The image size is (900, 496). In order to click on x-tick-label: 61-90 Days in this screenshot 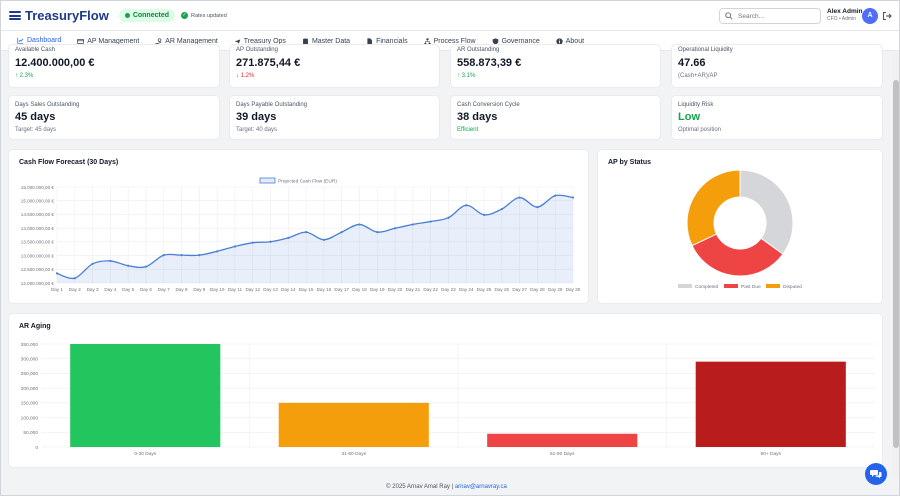, I will do `click(562, 454)`.